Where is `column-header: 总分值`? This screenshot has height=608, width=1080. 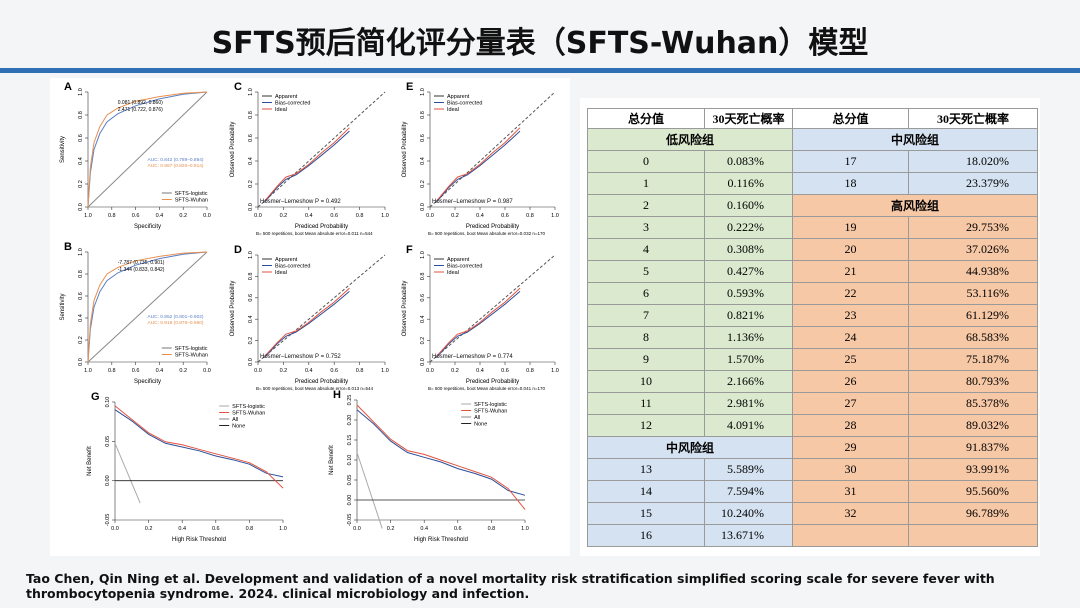
column-header: 总分值 is located at coordinates (646, 118).